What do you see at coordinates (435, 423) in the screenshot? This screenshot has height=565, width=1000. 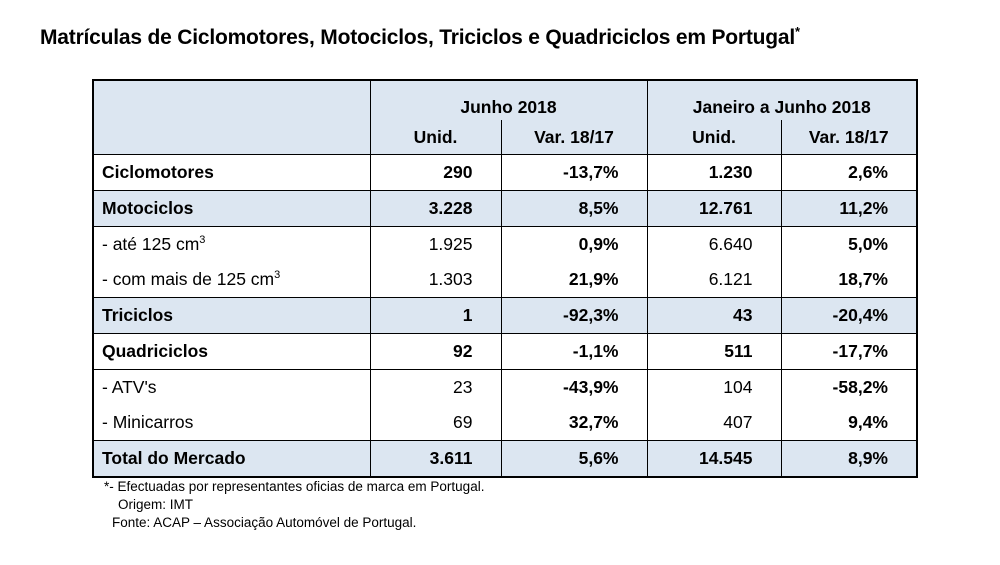 I see `cell-unid-june: 69` at bounding box center [435, 423].